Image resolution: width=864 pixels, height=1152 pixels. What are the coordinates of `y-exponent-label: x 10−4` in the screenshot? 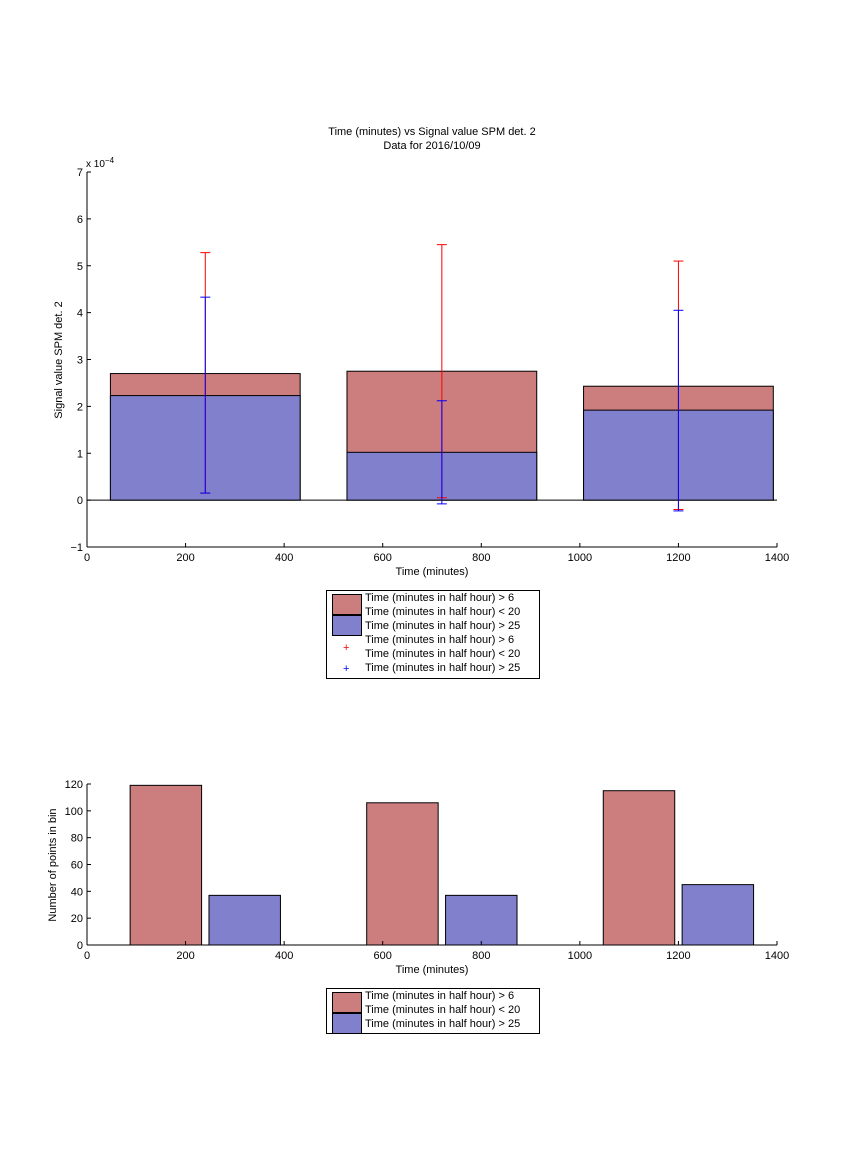 It's located at (100, 163).